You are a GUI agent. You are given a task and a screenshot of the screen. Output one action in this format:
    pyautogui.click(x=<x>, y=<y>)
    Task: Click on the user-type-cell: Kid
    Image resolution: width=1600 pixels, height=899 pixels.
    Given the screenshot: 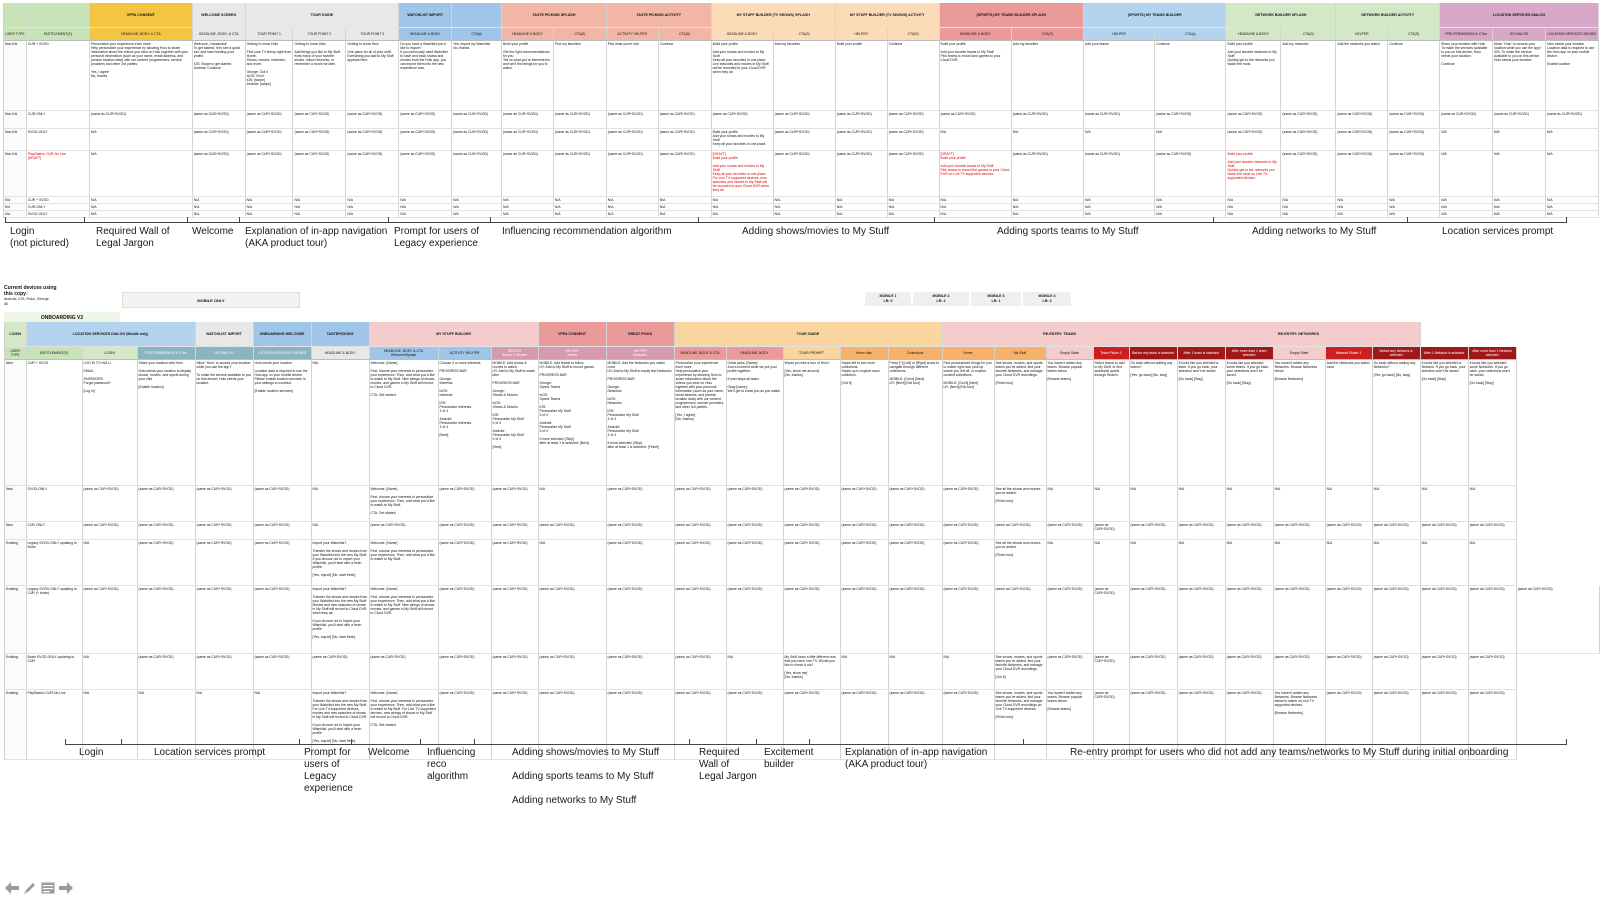 What is the action you would take?
    pyautogui.click(x=15, y=207)
    